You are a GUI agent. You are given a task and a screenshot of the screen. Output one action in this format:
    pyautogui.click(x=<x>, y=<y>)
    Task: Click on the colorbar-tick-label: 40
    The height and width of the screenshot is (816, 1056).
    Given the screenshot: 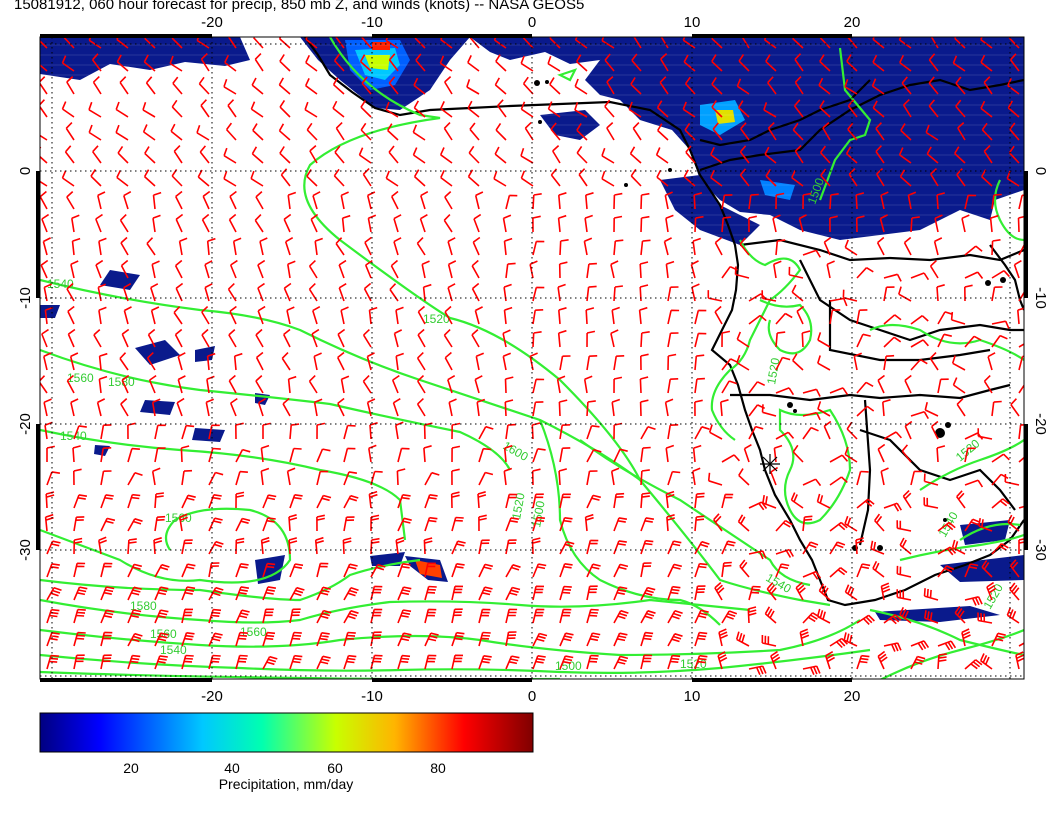 What is the action you would take?
    pyautogui.click(x=232, y=768)
    